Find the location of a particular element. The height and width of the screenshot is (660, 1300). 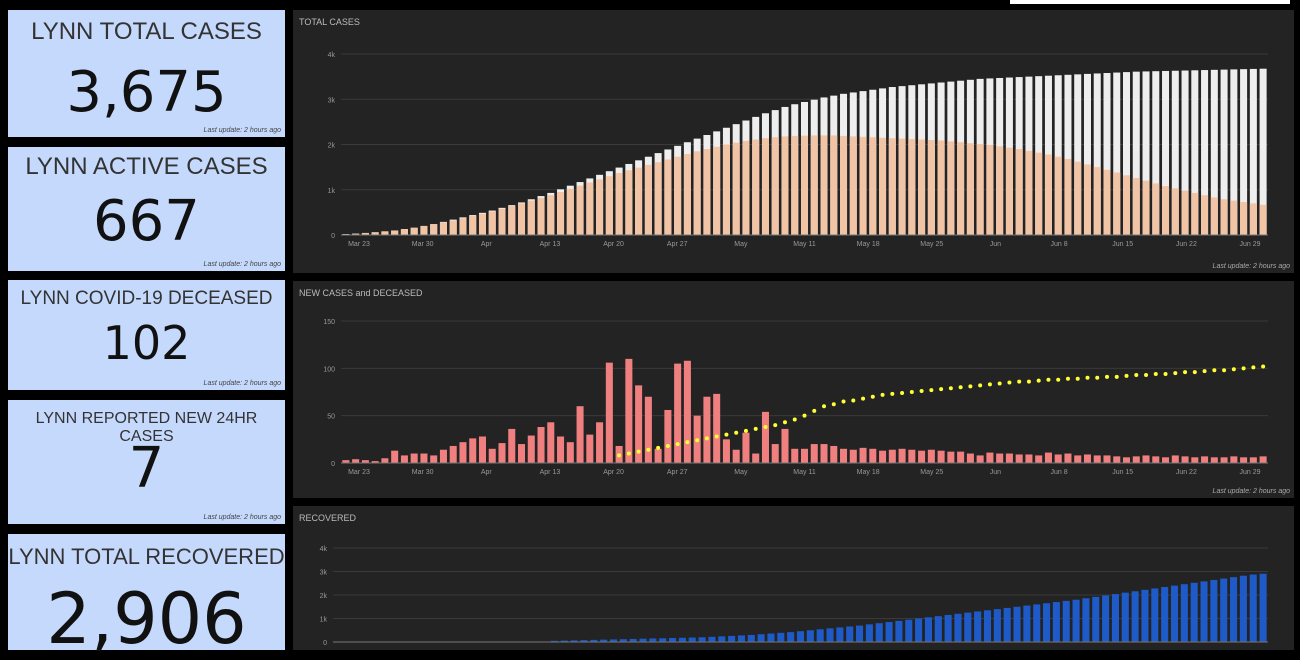

x-tick-label: Apr 13 is located at coordinates (550, 472).